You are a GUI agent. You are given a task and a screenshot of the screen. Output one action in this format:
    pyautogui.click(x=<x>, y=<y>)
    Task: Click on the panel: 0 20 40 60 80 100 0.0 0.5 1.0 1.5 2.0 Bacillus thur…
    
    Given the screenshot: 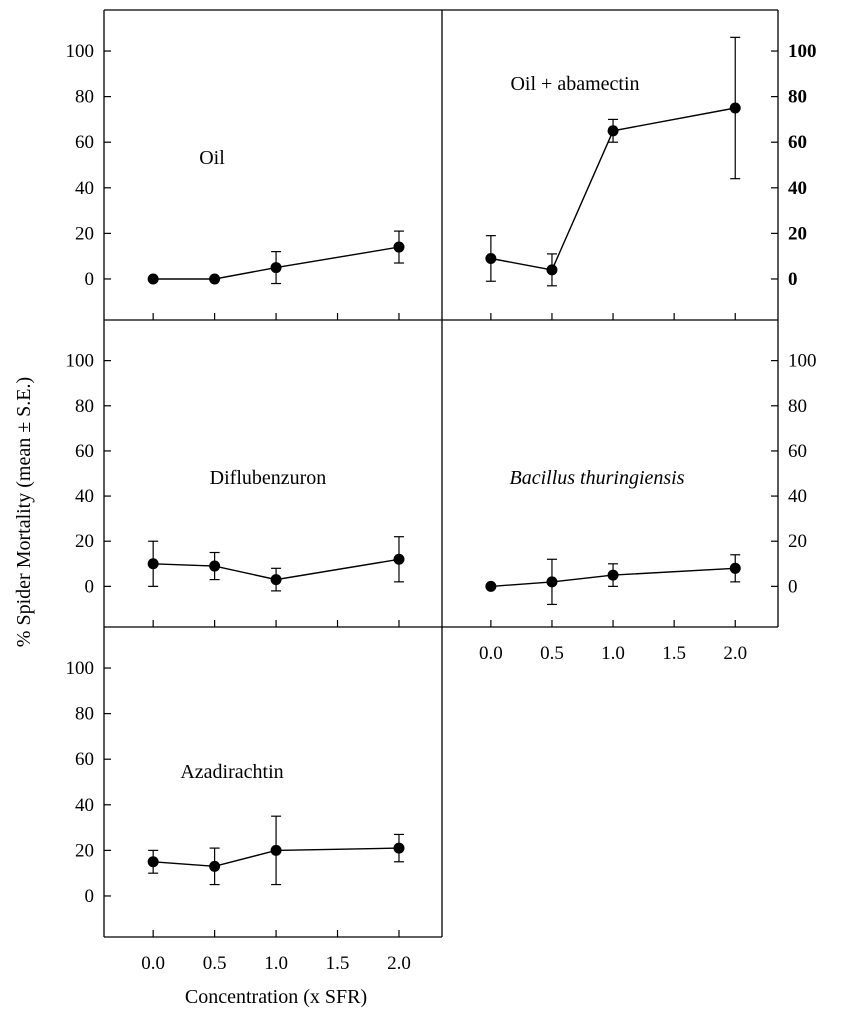 What is the action you would take?
    pyautogui.click(x=648, y=507)
    